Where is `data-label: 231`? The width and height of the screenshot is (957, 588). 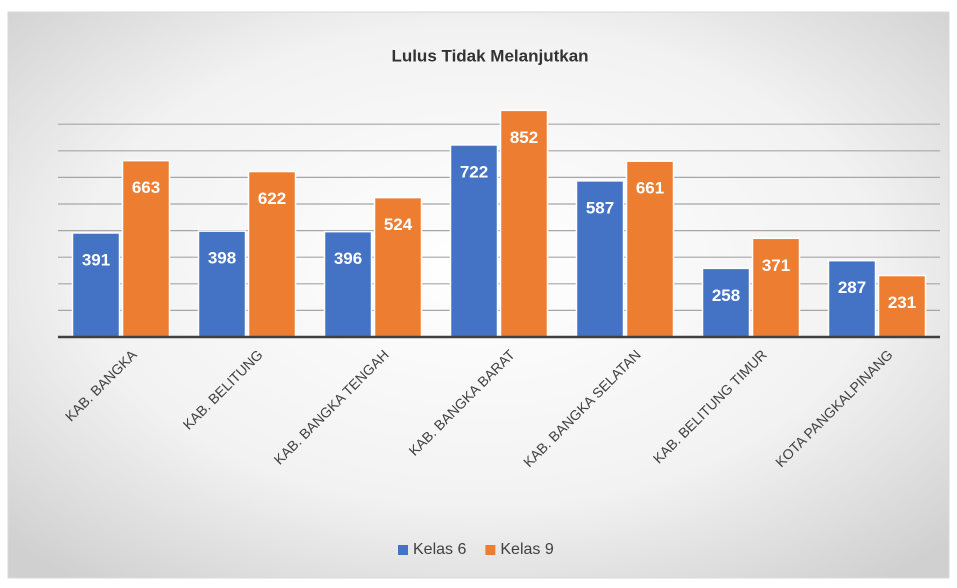 data-label: 231 is located at coordinates (902, 302).